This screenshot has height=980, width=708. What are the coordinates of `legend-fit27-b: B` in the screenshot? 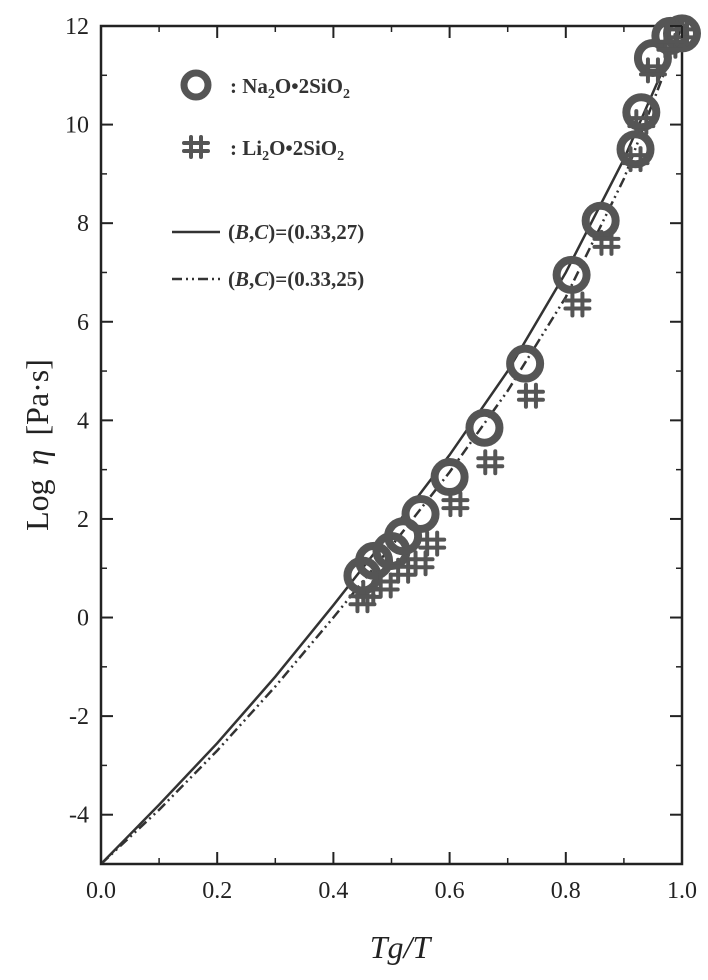 It's located at (241, 232).